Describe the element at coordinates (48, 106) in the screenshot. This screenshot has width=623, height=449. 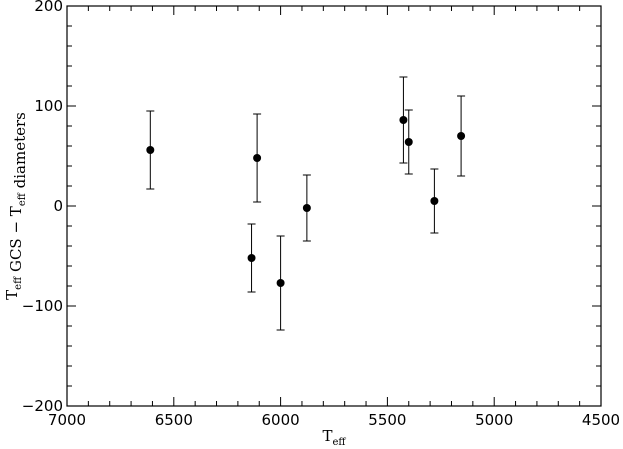
I see `y-tick-label: 100` at that location.